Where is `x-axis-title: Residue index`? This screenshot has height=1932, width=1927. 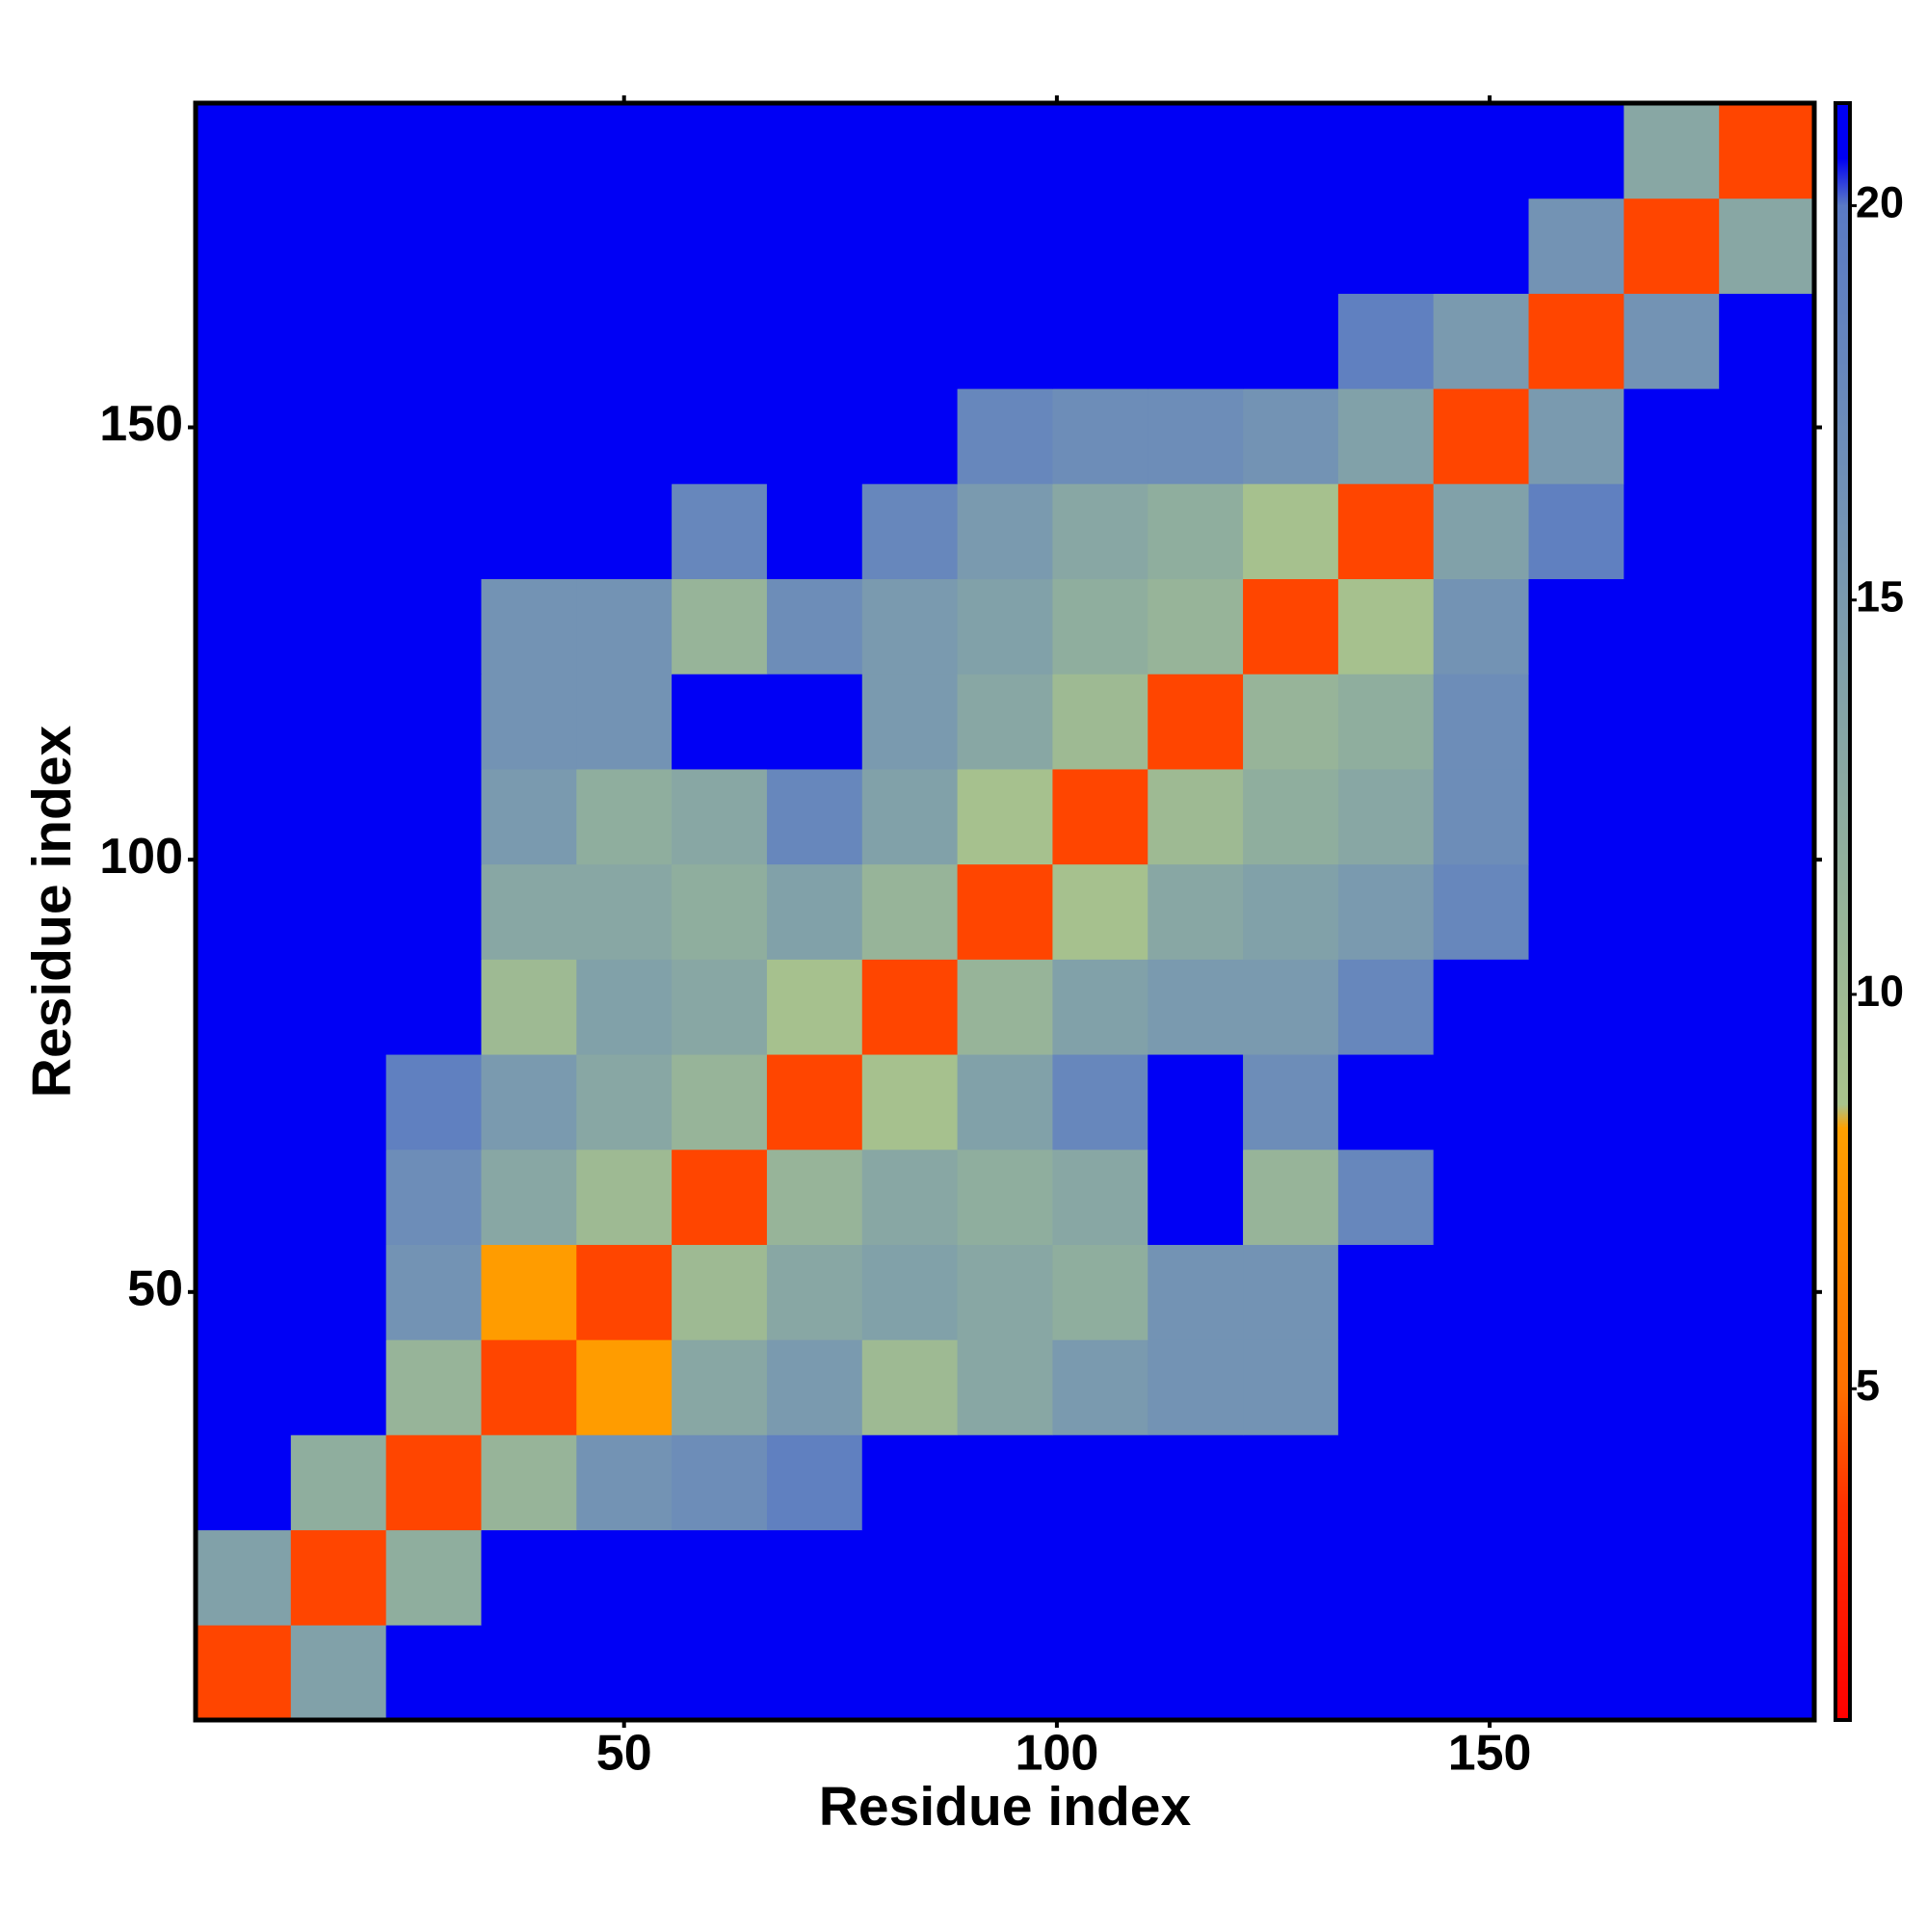 x-axis-title: Residue index is located at coordinates (1005, 1807).